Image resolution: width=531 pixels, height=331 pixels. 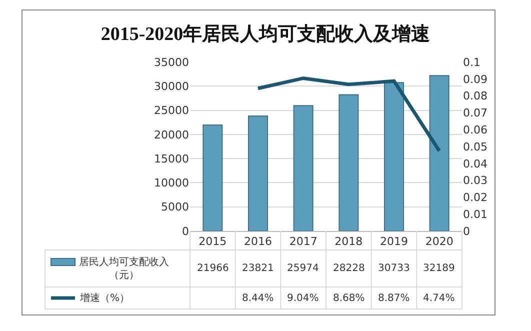 I want to click on y2-tick-label: 0.09, so click(x=475, y=79).